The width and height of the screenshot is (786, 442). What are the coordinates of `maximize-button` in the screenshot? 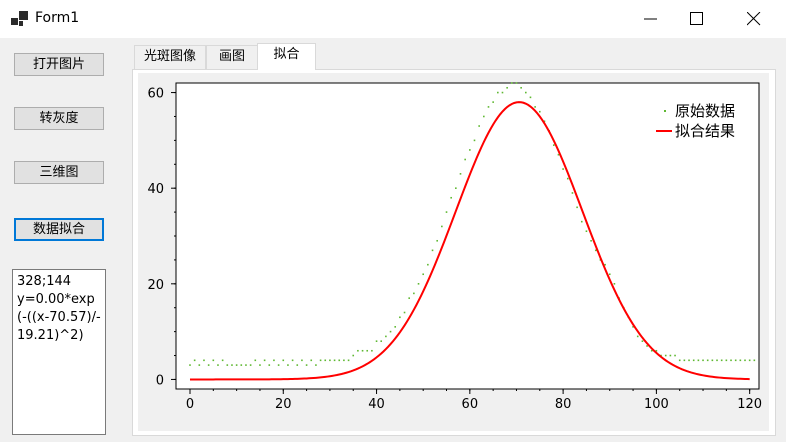 It's located at (697, 19).